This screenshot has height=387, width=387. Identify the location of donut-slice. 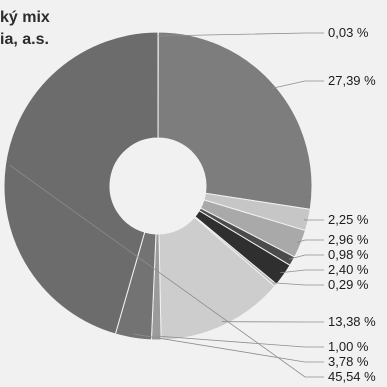
(217, 278).